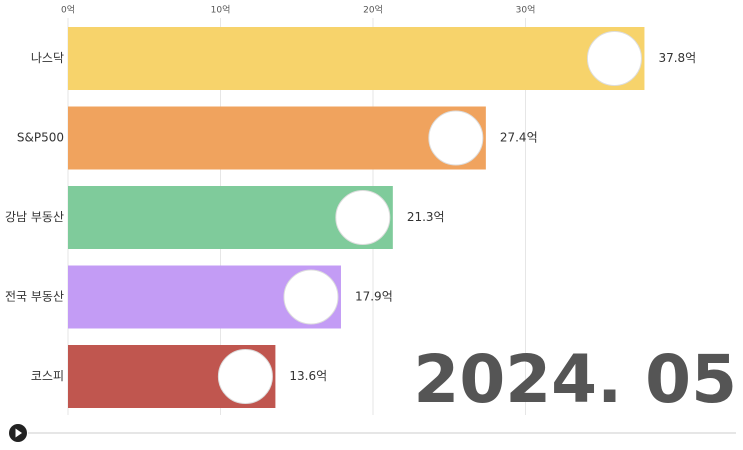 The height and width of the screenshot is (450, 743). Describe the element at coordinates (47, 376) in the screenshot. I see `category-label: 코스피` at that location.